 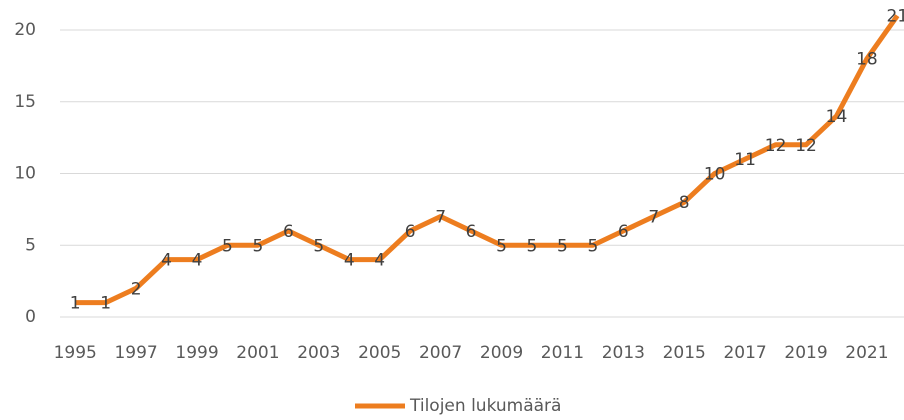 What do you see at coordinates (867, 60) in the screenshot?
I see `data-label: 18` at bounding box center [867, 60].